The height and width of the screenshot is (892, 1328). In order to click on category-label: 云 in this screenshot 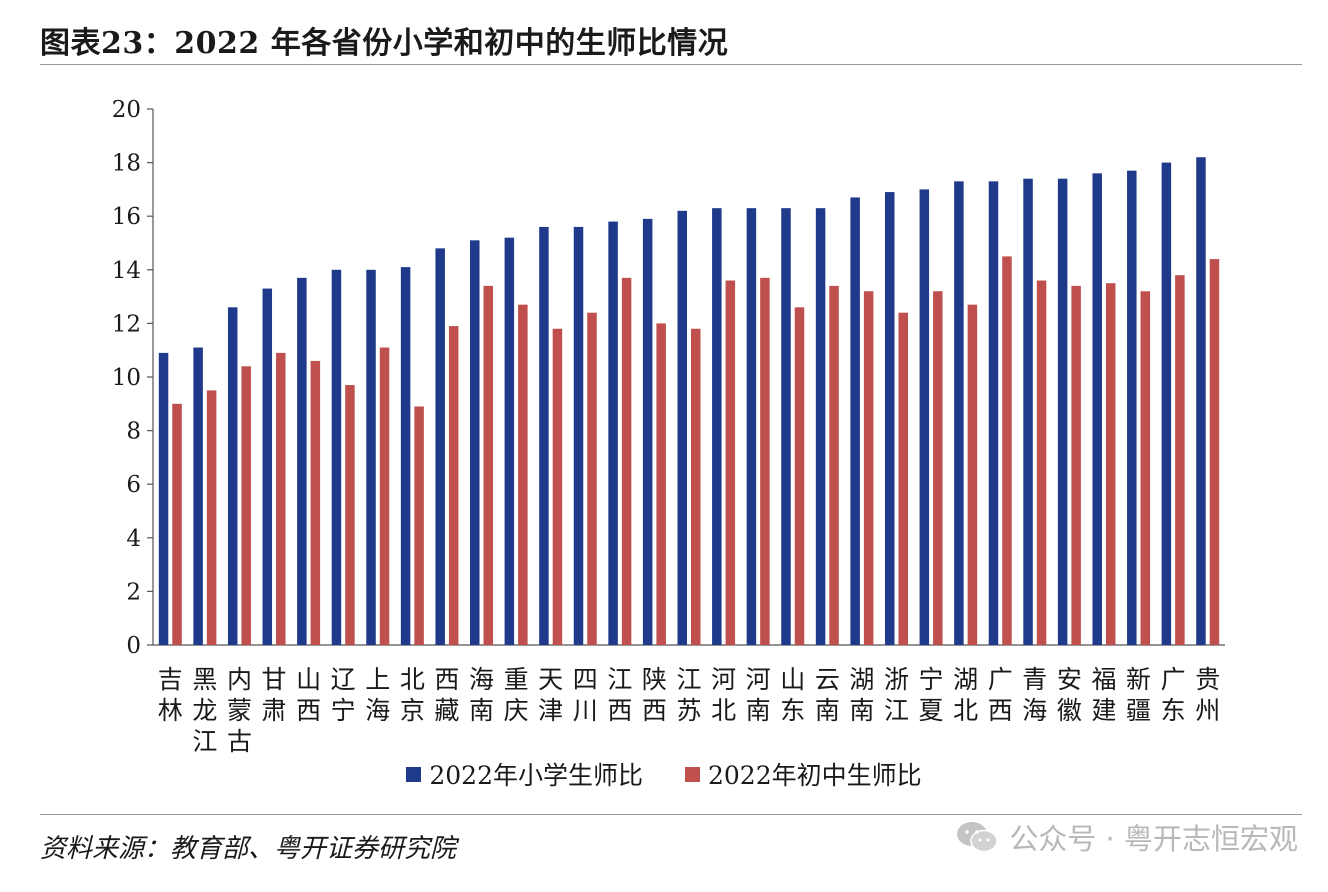, I will do `click(827, 679)`.